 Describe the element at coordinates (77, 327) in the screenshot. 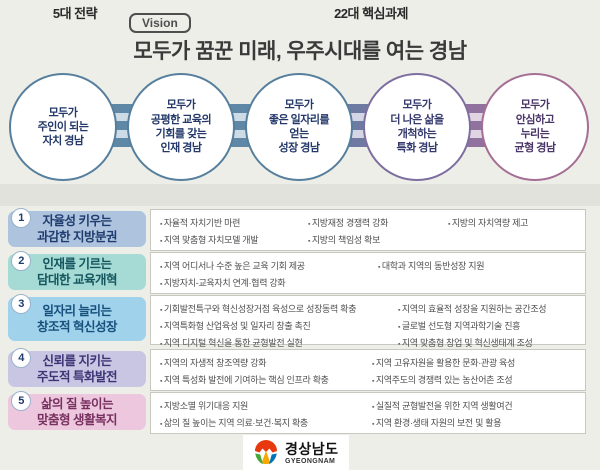

I see `strategy-line: 창조적 혁신성장` at that location.